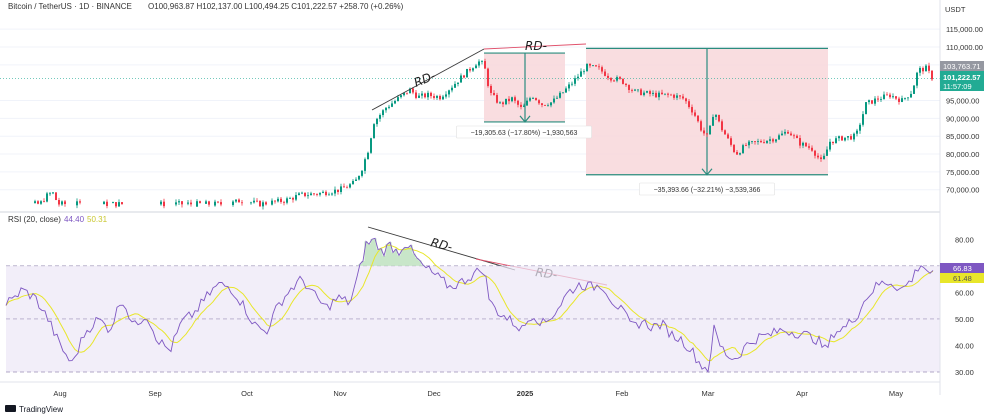 The height and width of the screenshot is (419, 984). I want to click on tradingview-logo: TradingView, so click(34, 409).